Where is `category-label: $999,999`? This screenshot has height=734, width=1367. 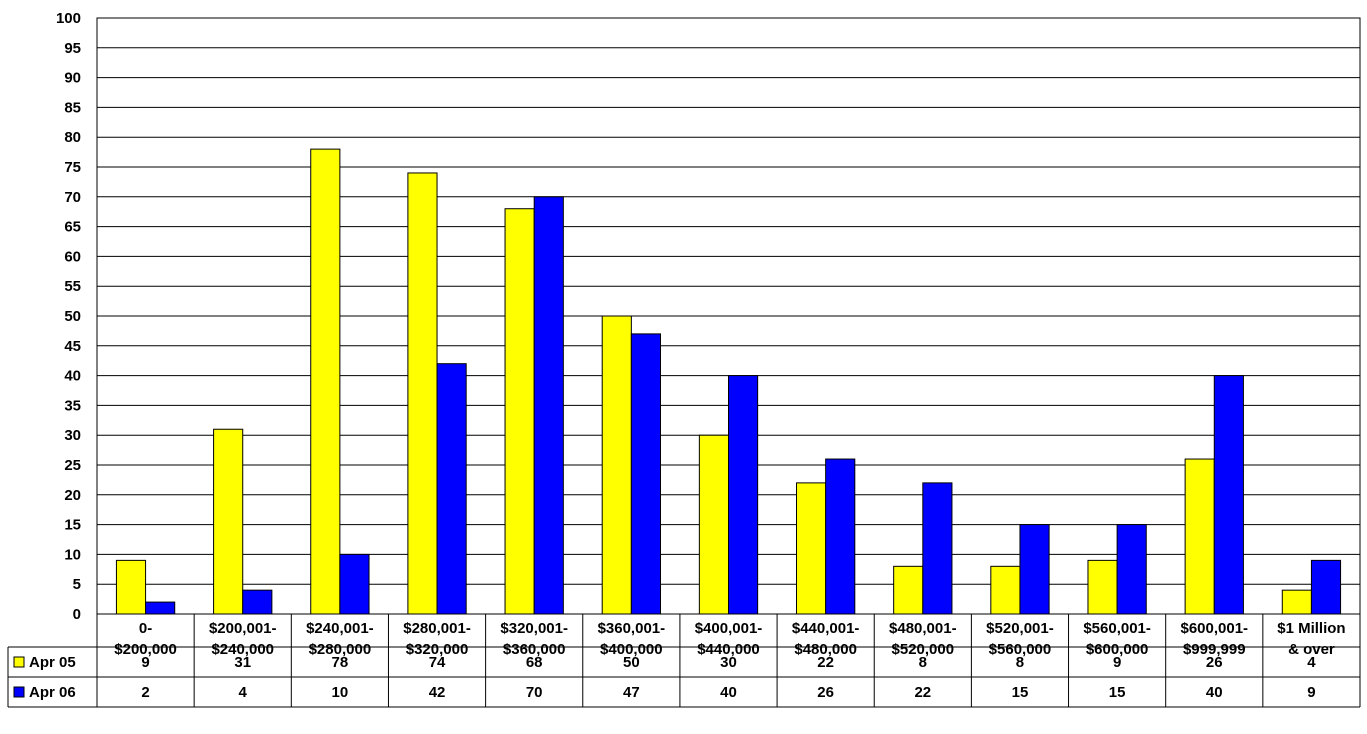 category-label: $999,999 is located at coordinates (1214, 649).